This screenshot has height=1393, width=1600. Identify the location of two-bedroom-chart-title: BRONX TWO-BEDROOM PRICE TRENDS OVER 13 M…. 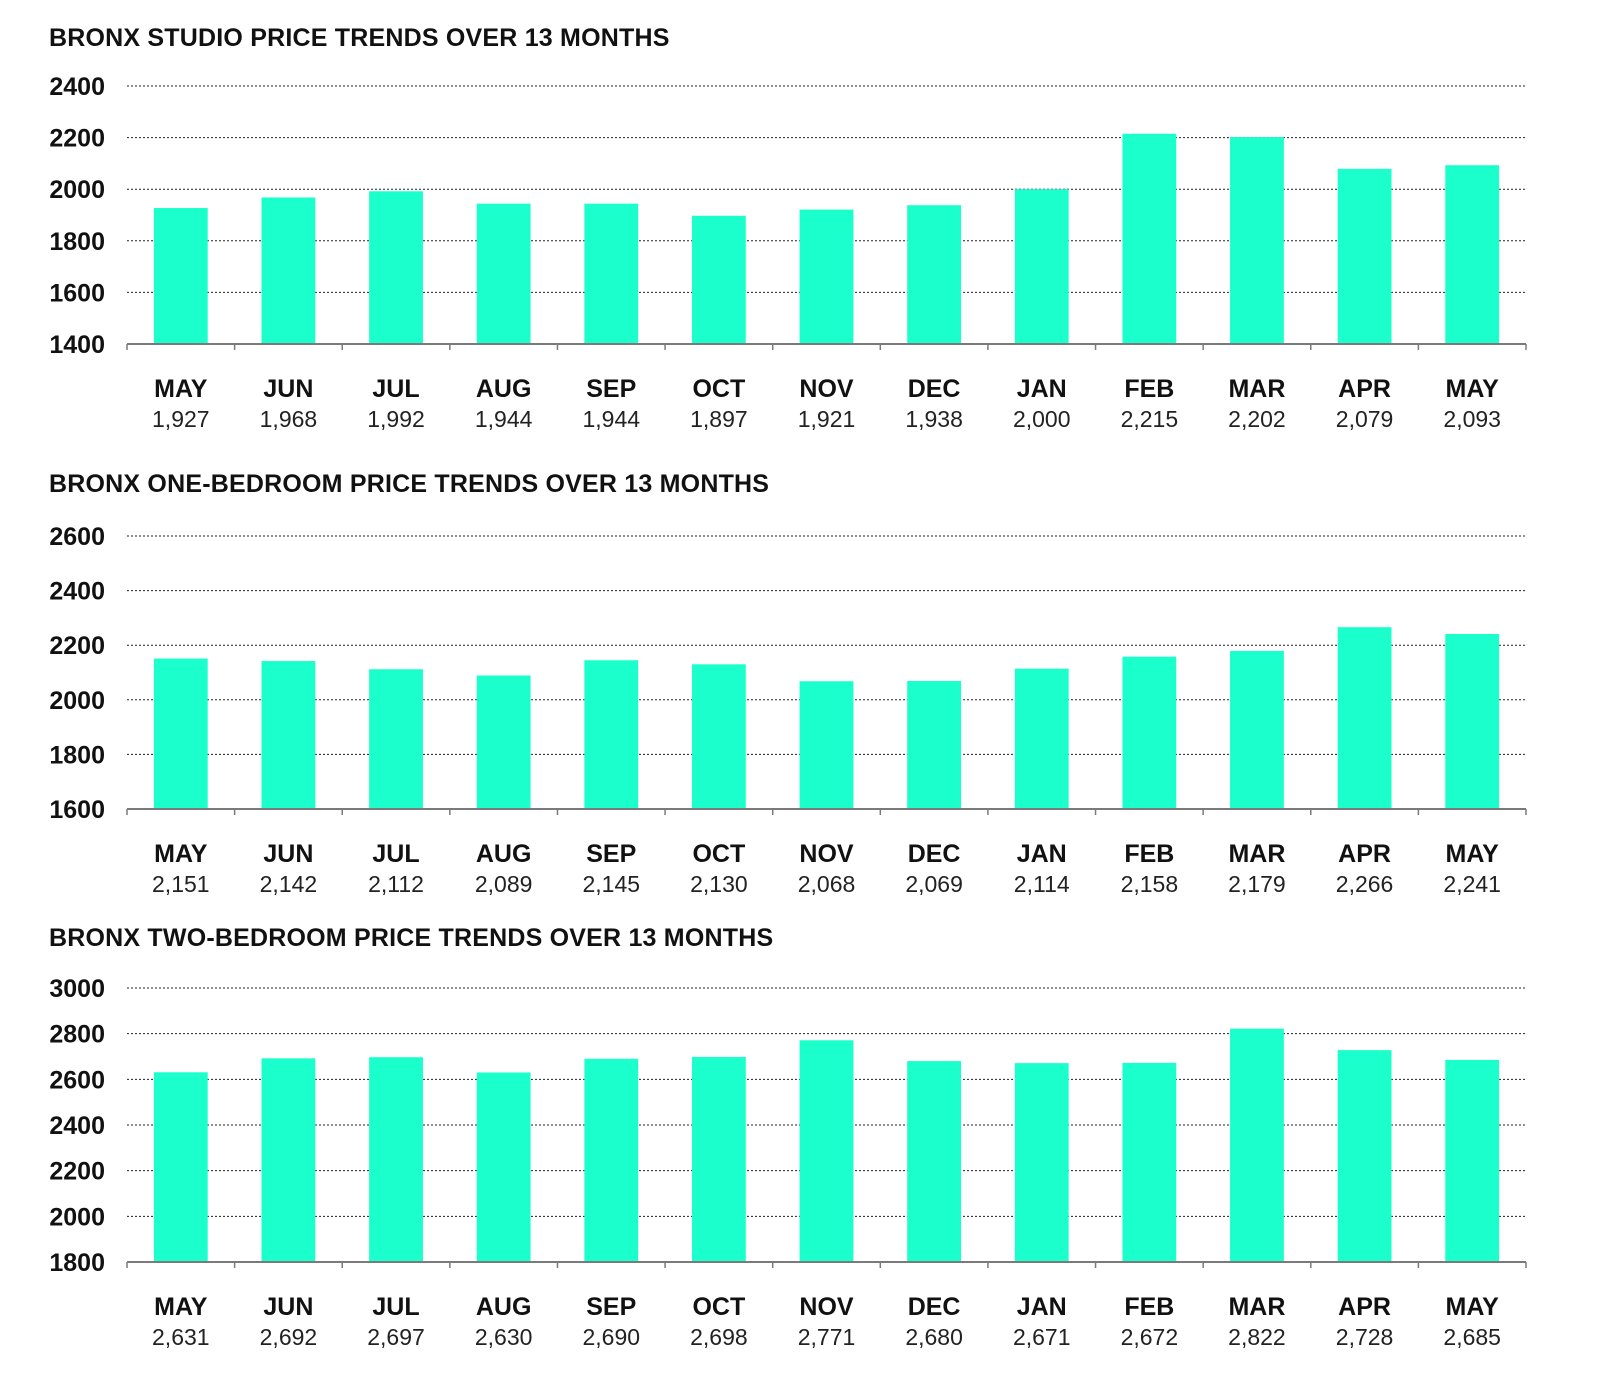
(411, 938).